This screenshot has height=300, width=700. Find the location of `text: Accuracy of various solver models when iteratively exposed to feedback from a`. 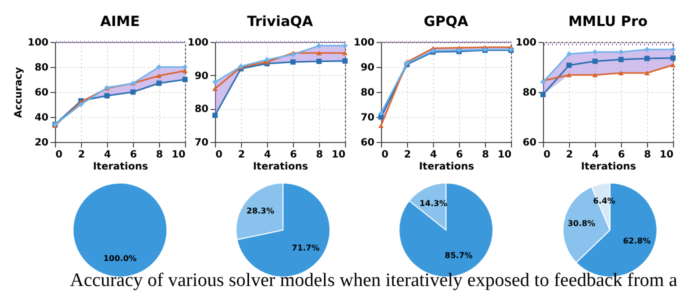

text: Accuracy of various solver models when iteratively exposed to feedback from a is located at coordinates (374, 280).